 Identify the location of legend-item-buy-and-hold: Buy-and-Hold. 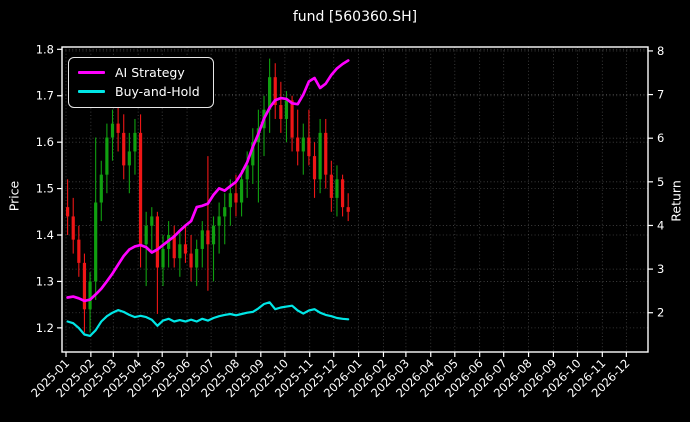
(139, 91).